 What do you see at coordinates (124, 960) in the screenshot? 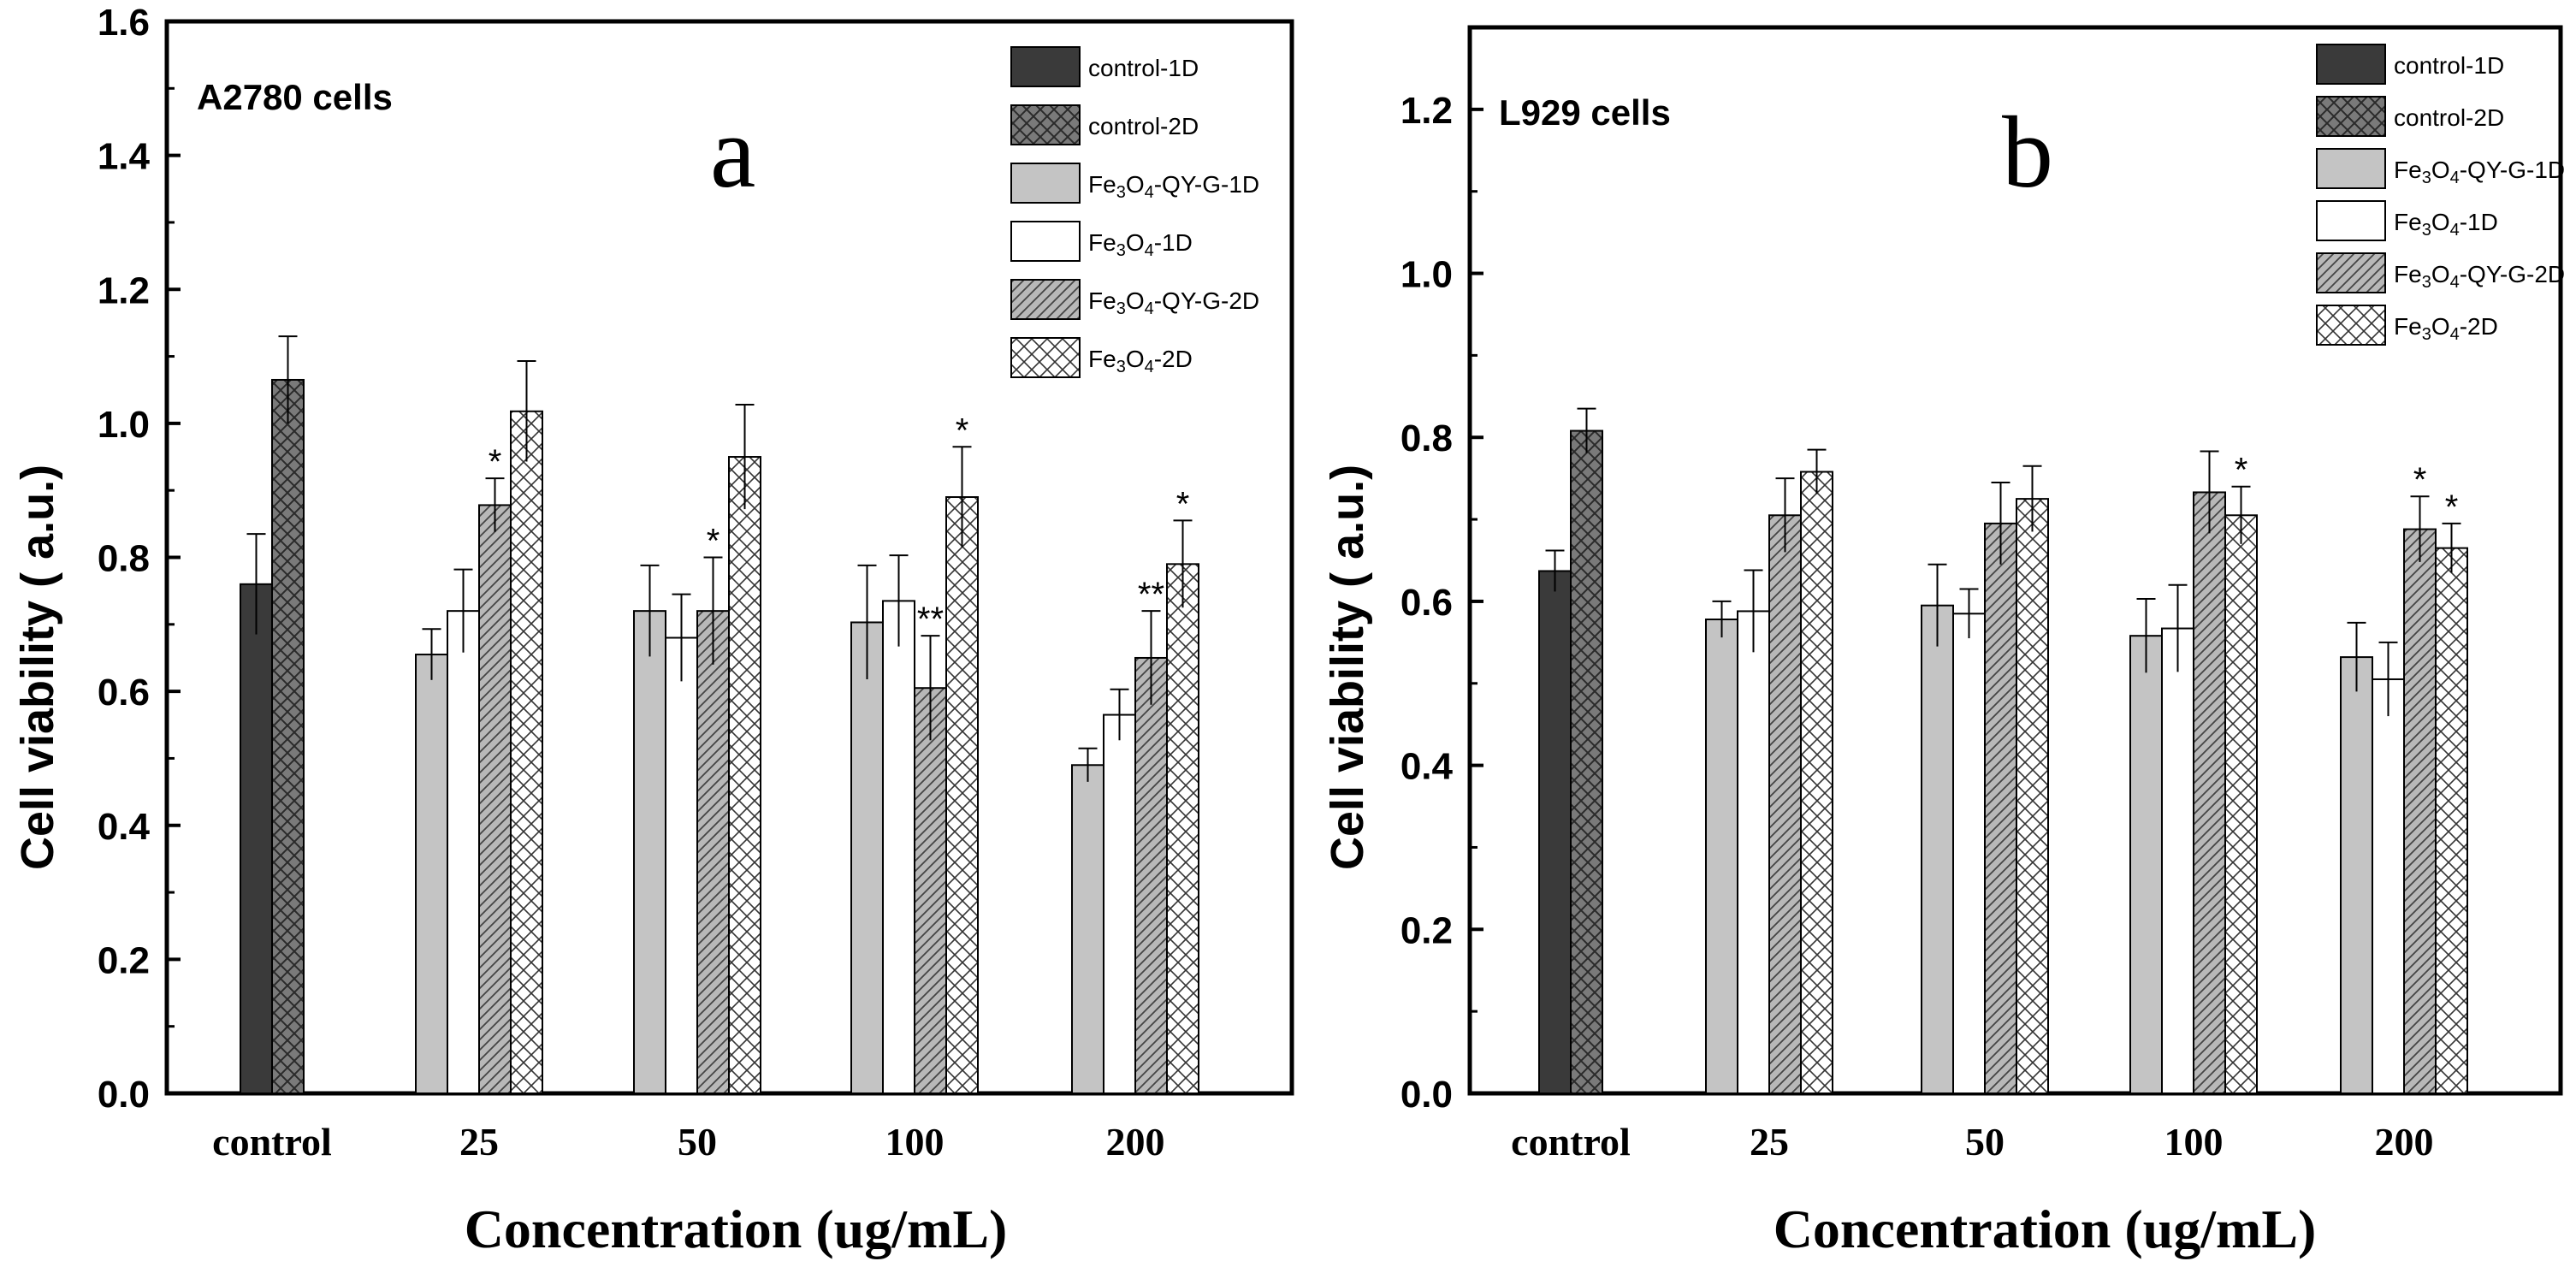
I see `panel-a-ytick-label: 0.2` at bounding box center [124, 960].